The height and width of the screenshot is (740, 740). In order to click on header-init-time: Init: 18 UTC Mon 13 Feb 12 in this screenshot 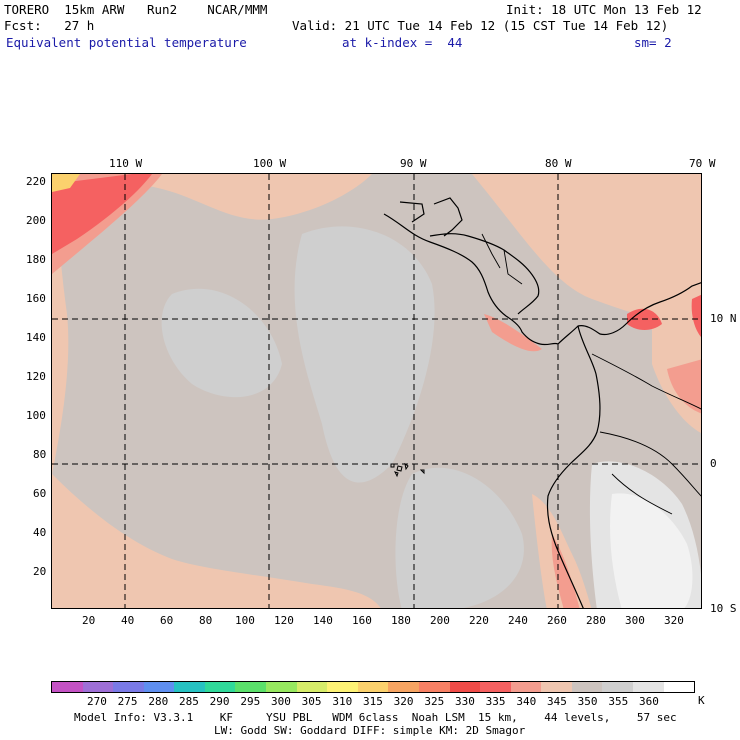, I will do `click(604, 9)`.